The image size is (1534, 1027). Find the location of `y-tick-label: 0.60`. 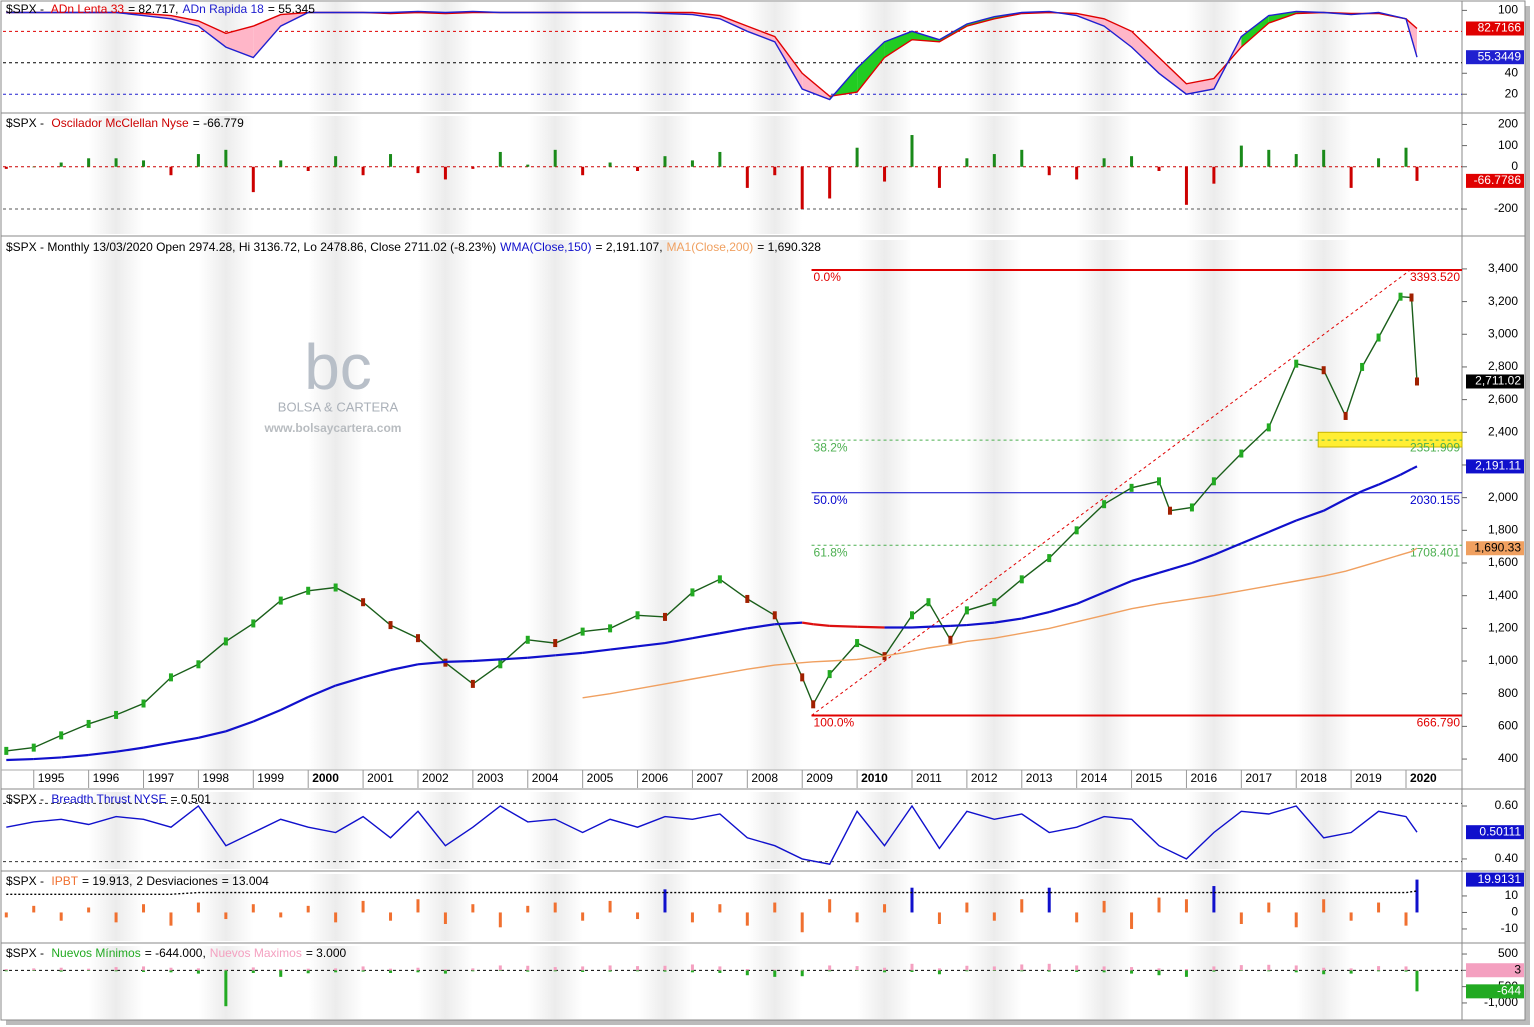

y-tick-label: 0.60 is located at coordinates (1507, 805).